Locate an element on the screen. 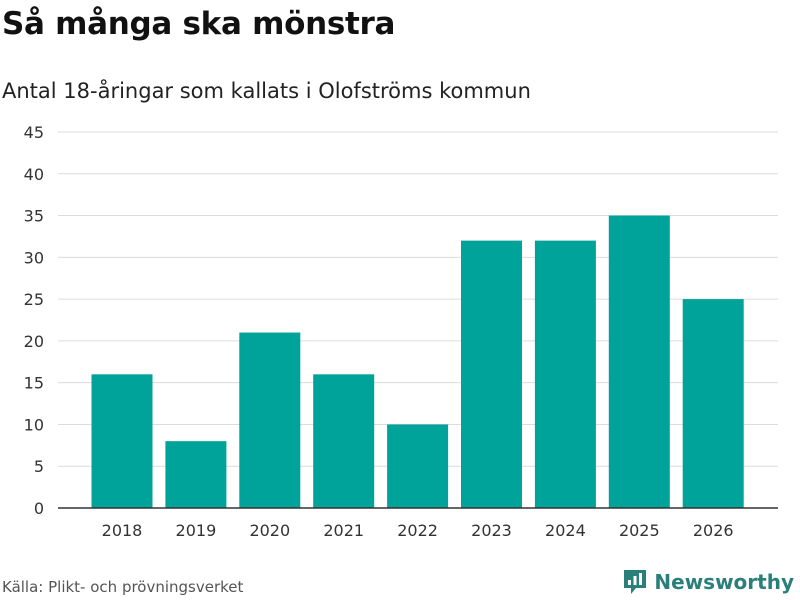  y-axis-ticks: 0 5 10 15 20 25 30 35 40 45 is located at coordinates (34, 320).